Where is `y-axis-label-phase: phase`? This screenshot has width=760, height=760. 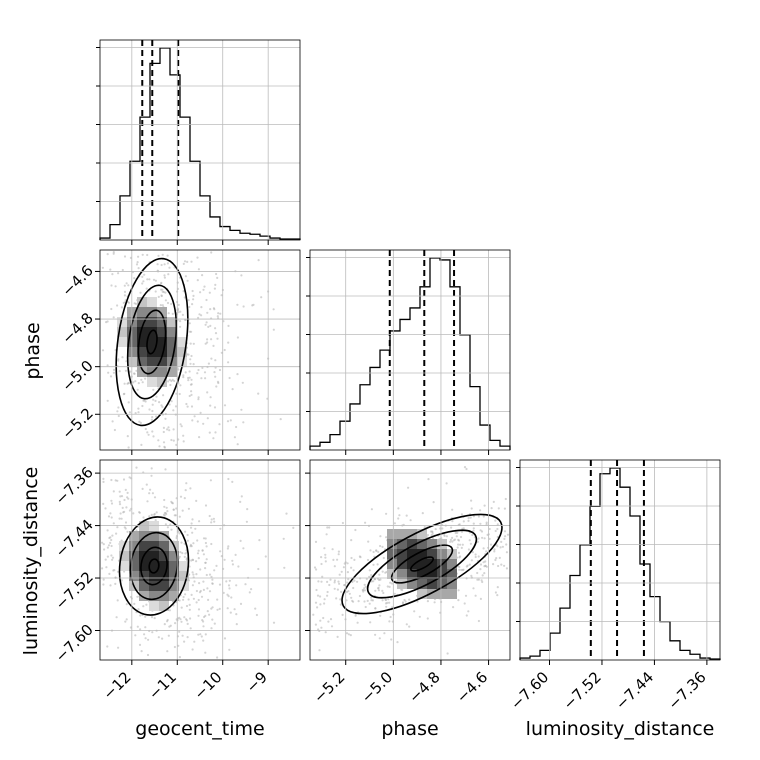 y-axis-label-phase: phase is located at coordinates (33, 350).